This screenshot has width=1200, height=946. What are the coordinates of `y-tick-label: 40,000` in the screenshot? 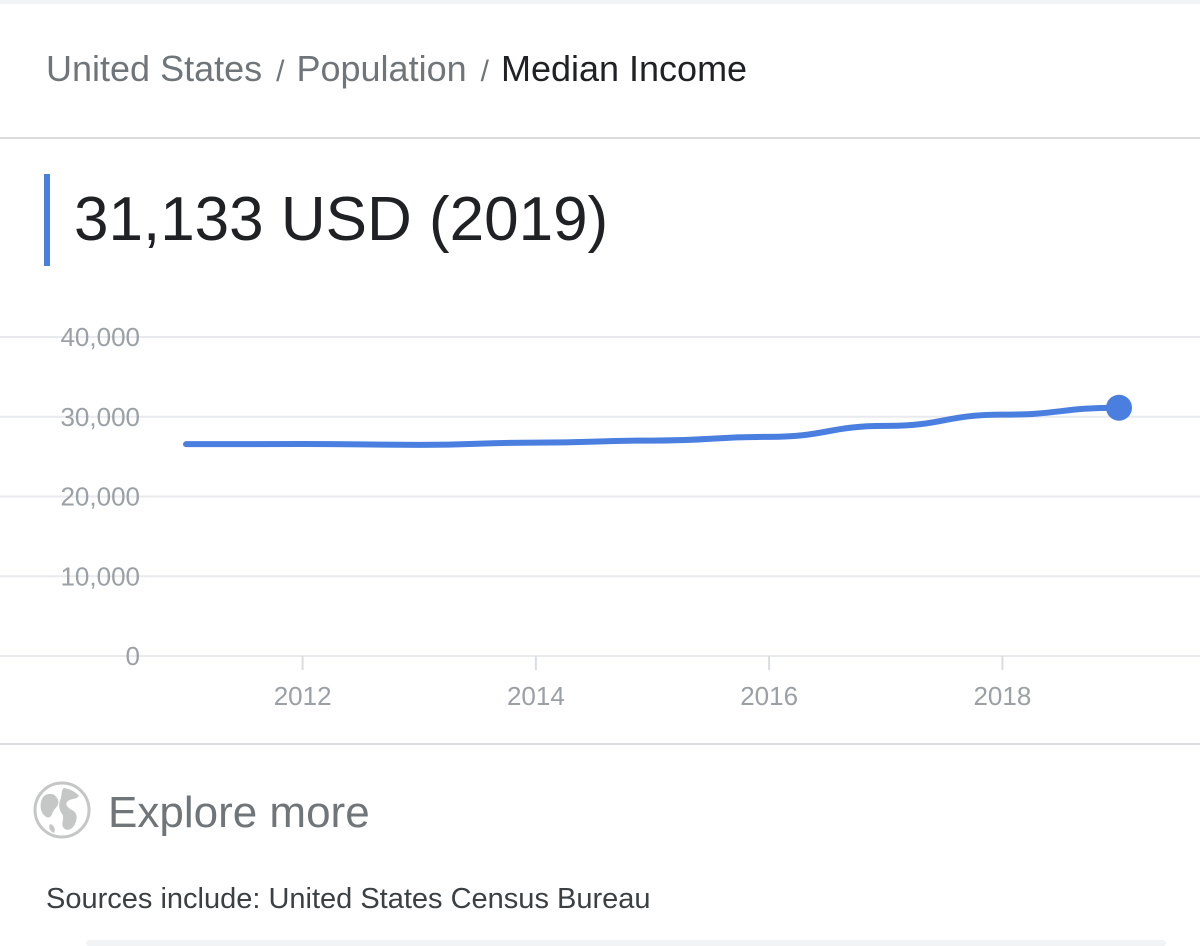 It's located at (100, 337).